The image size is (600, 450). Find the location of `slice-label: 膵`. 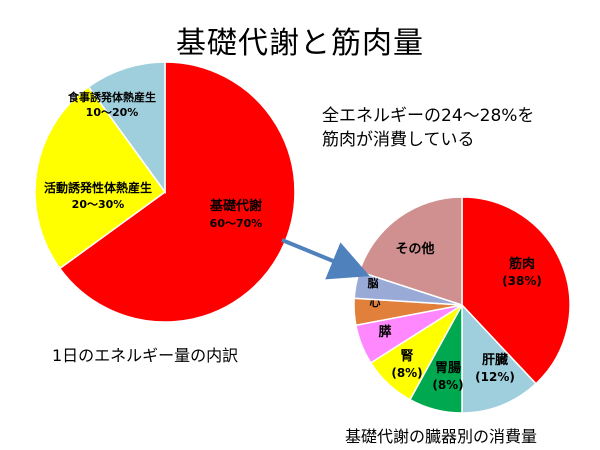

slice-label: 膵 is located at coordinates (384, 332).